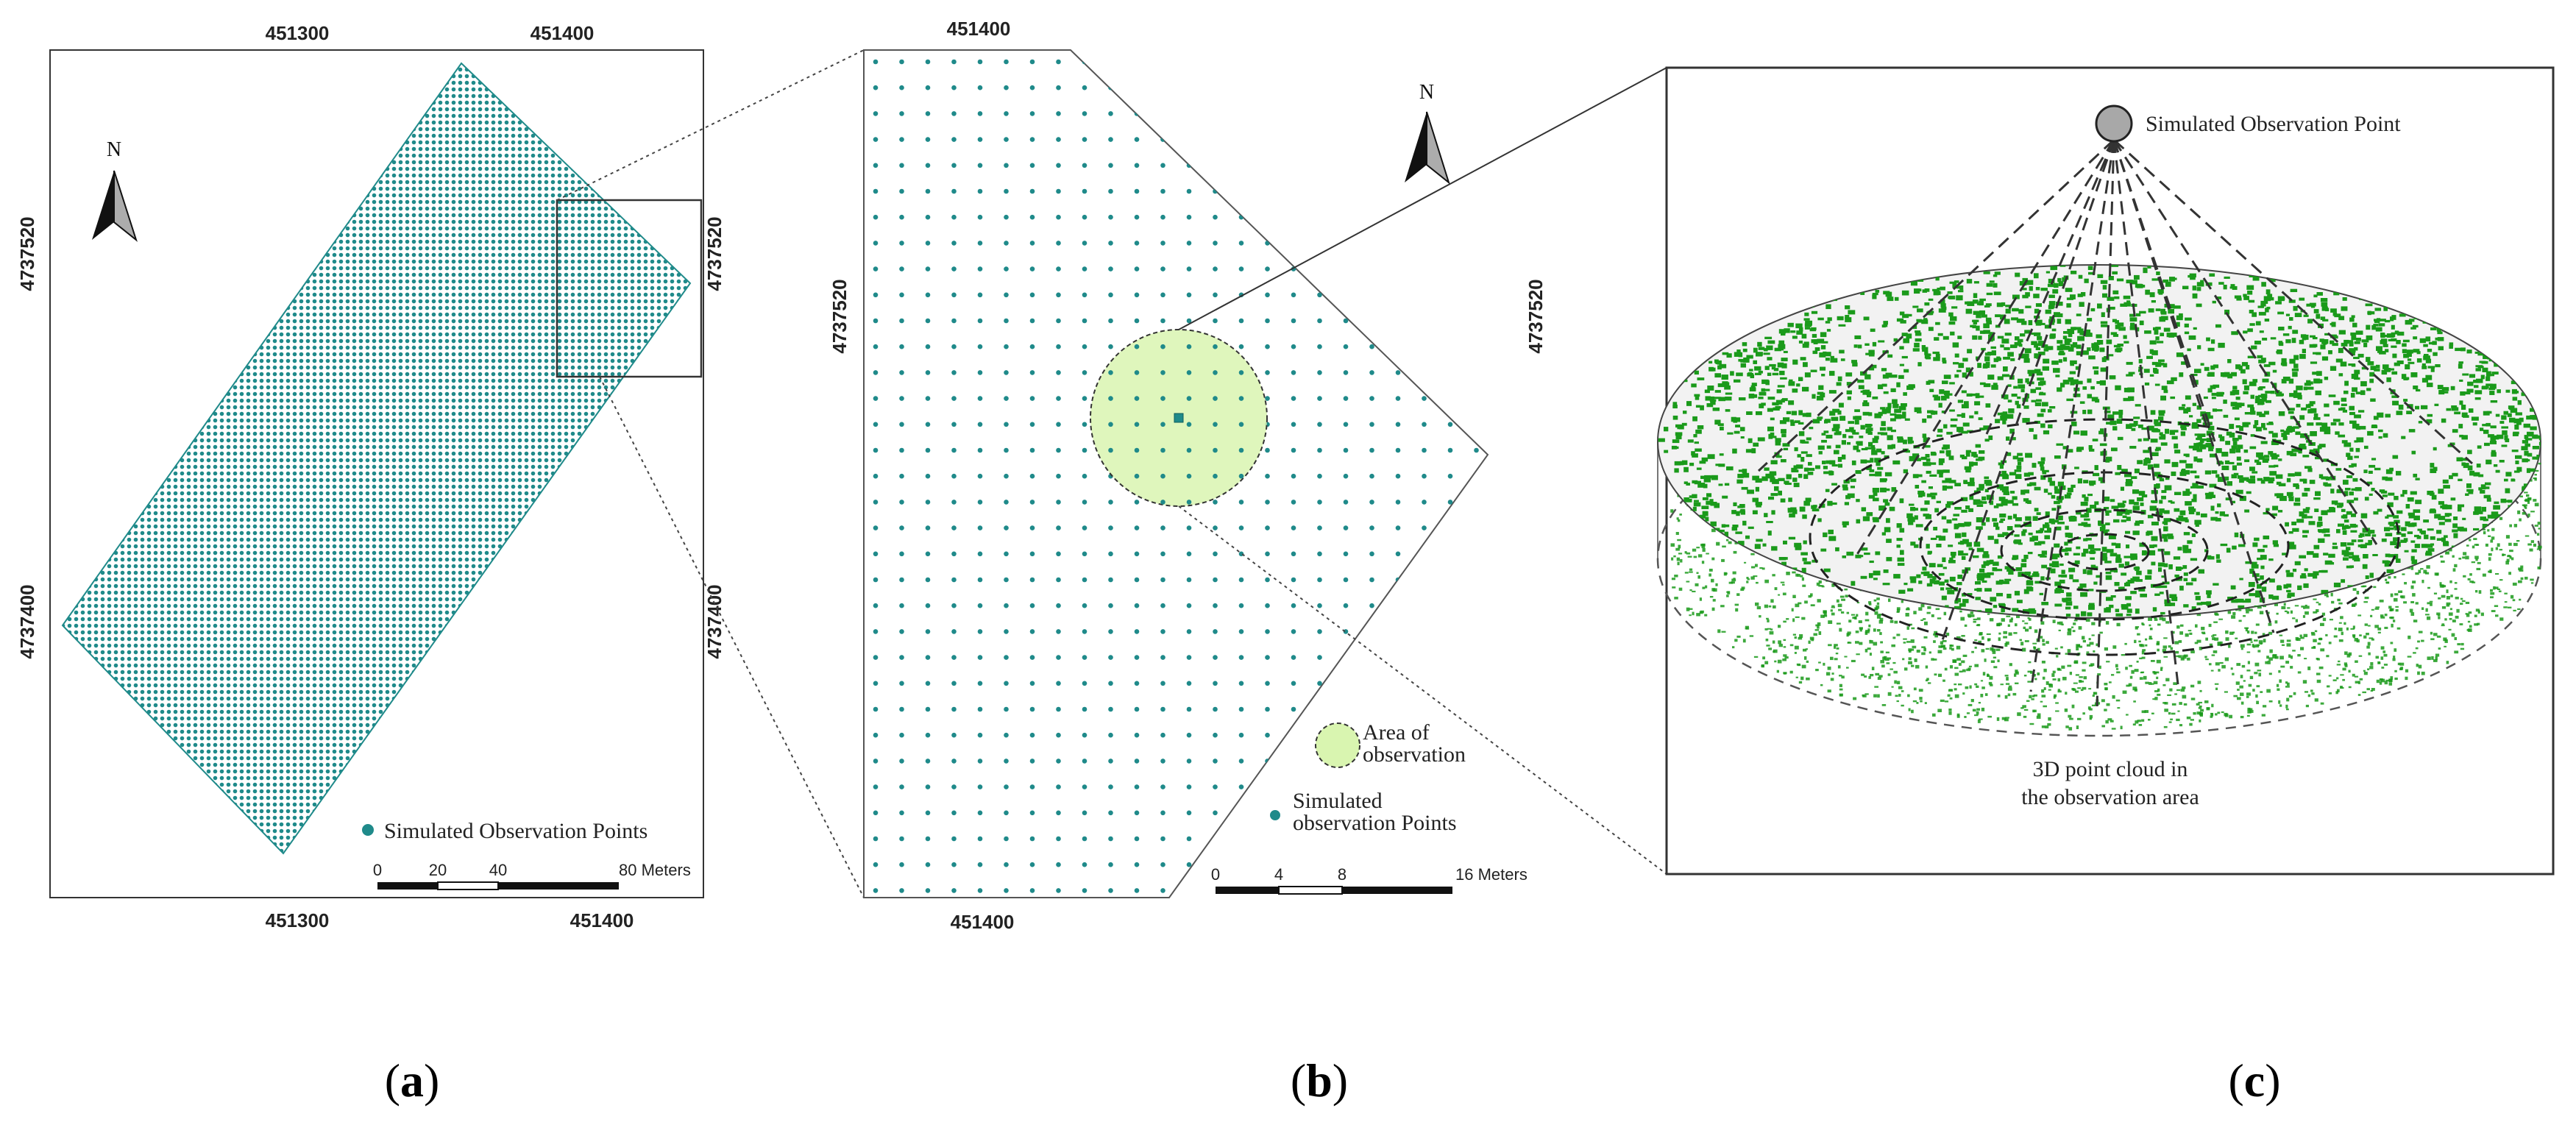 The height and width of the screenshot is (1122, 2576). What do you see at coordinates (298, 33) in the screenshot?
I see `top-tick-451300: 451300` at bounding box center [298, 33].